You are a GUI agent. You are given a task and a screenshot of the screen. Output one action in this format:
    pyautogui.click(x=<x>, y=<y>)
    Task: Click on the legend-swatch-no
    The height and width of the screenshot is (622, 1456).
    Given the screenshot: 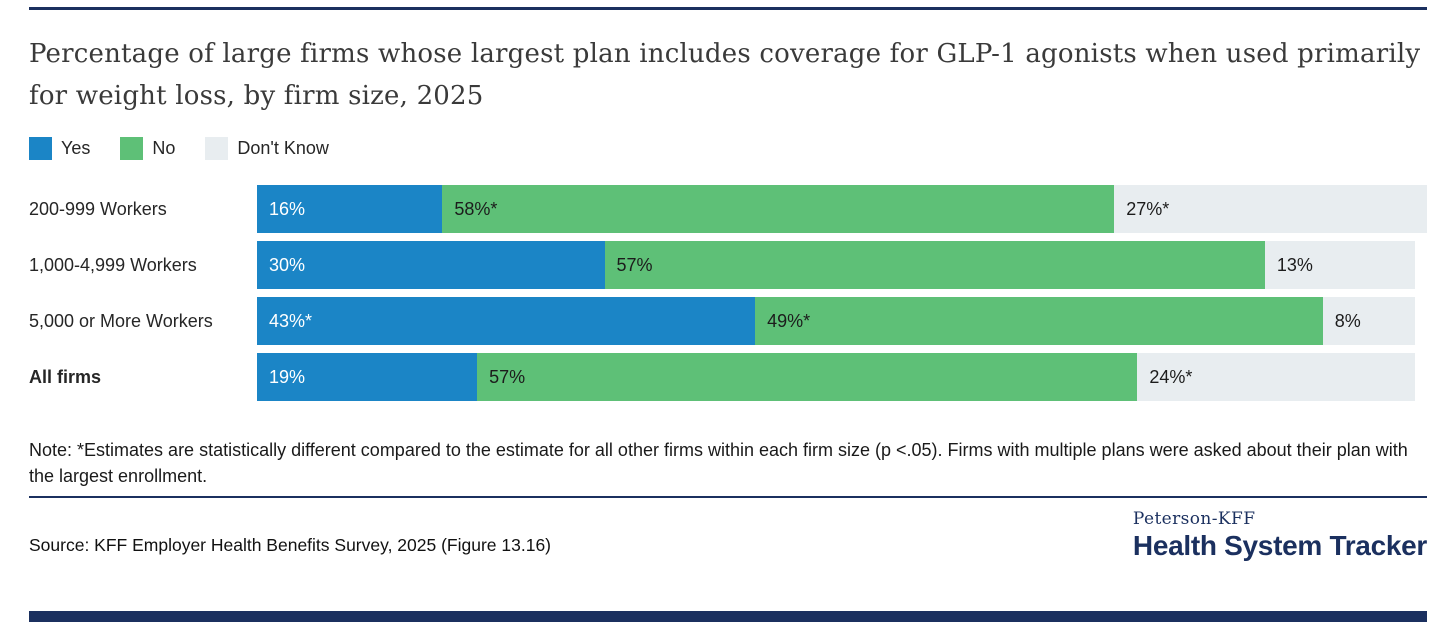 What is the action you would take?
    pyautogui.click(x=132, y=149)
    